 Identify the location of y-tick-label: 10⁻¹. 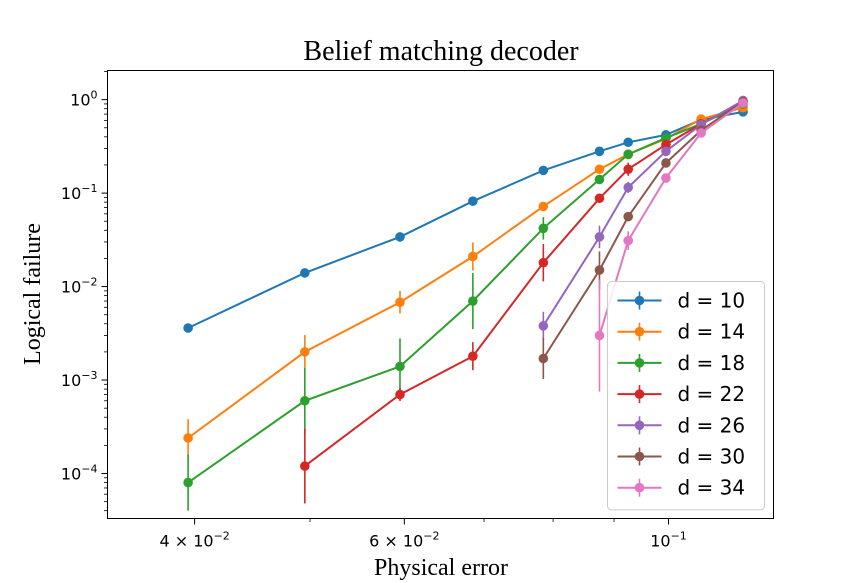
(79, 192).